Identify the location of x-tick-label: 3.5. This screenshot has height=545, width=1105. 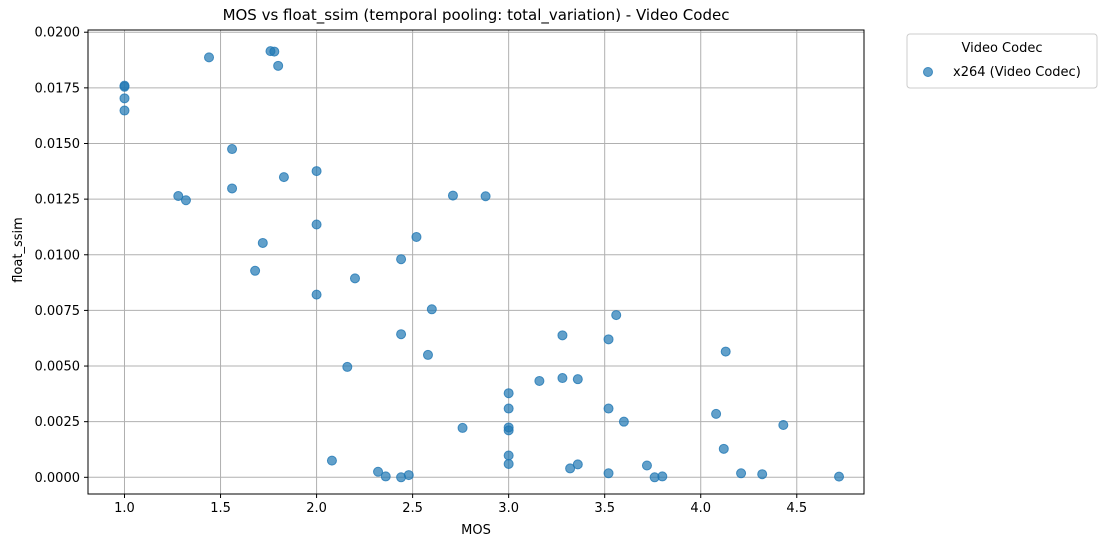
(604, 508).